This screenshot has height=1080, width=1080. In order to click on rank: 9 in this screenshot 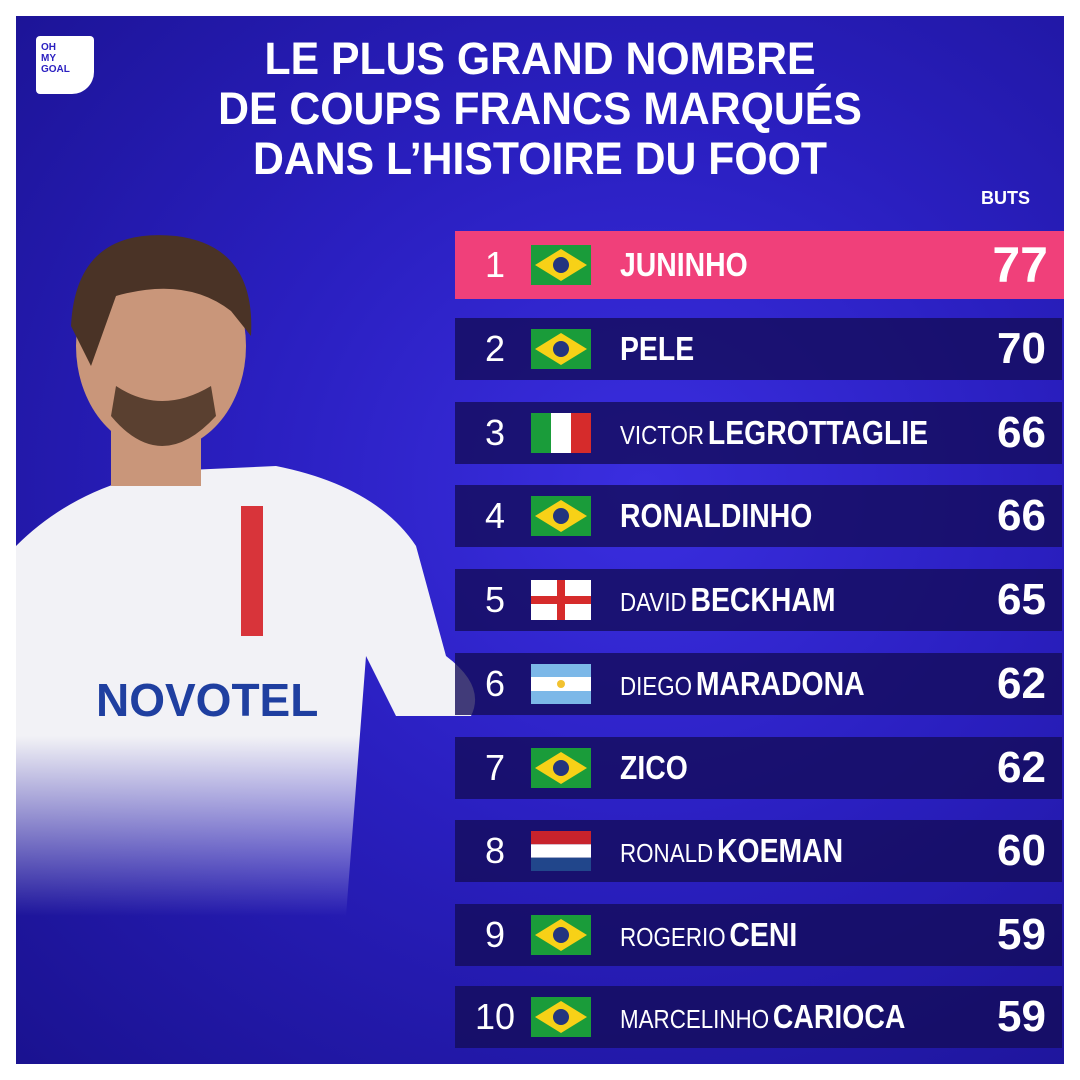, I will do `click(495, 934)`.